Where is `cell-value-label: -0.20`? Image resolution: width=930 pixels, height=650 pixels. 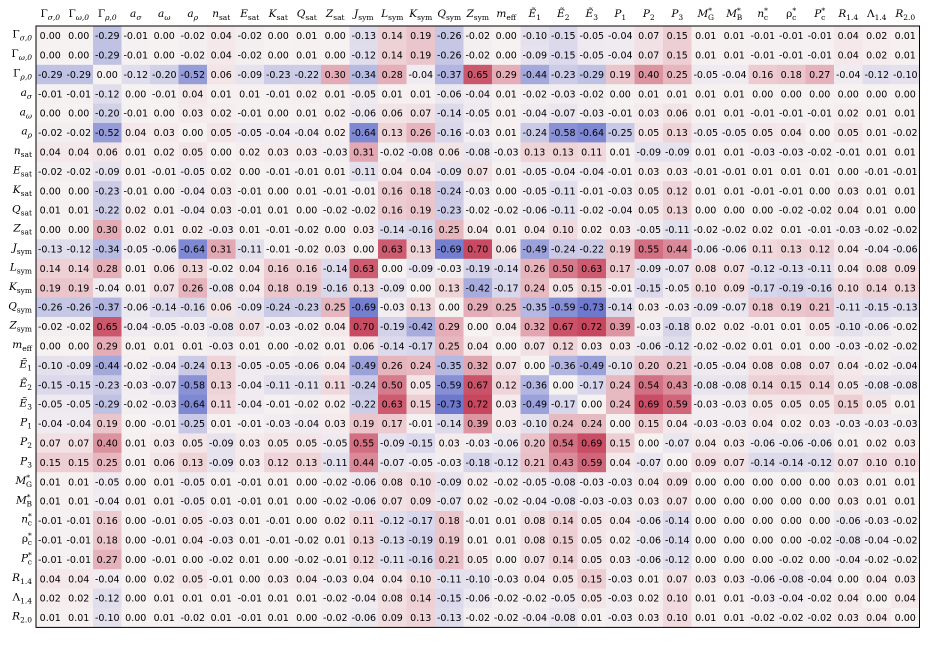 cell-value-label: -0.20 is located at coordinates (164, 75).